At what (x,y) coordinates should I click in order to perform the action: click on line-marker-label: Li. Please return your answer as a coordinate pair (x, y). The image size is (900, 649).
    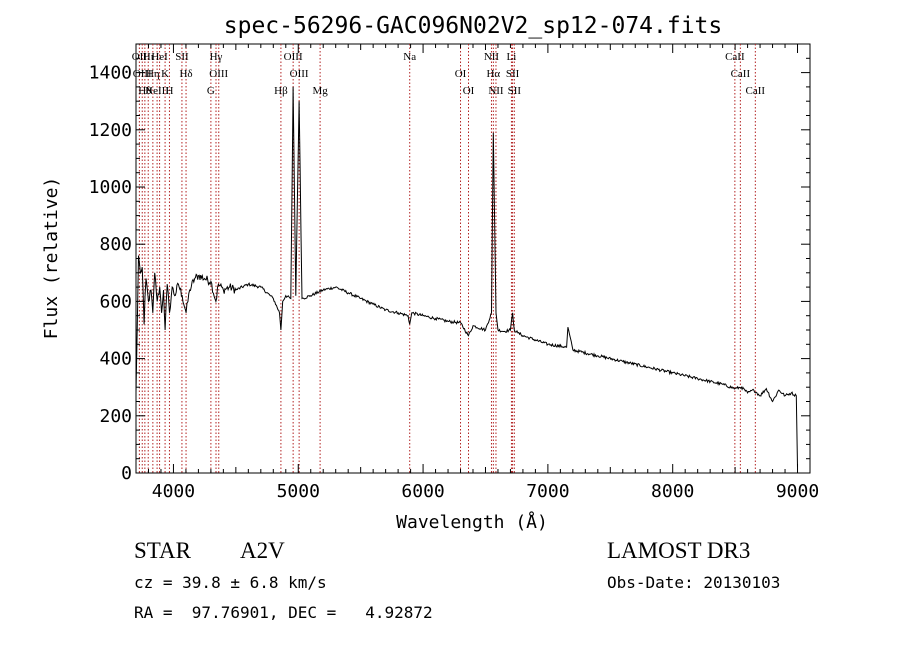
    Looking at the image, I should click on (512, 57).